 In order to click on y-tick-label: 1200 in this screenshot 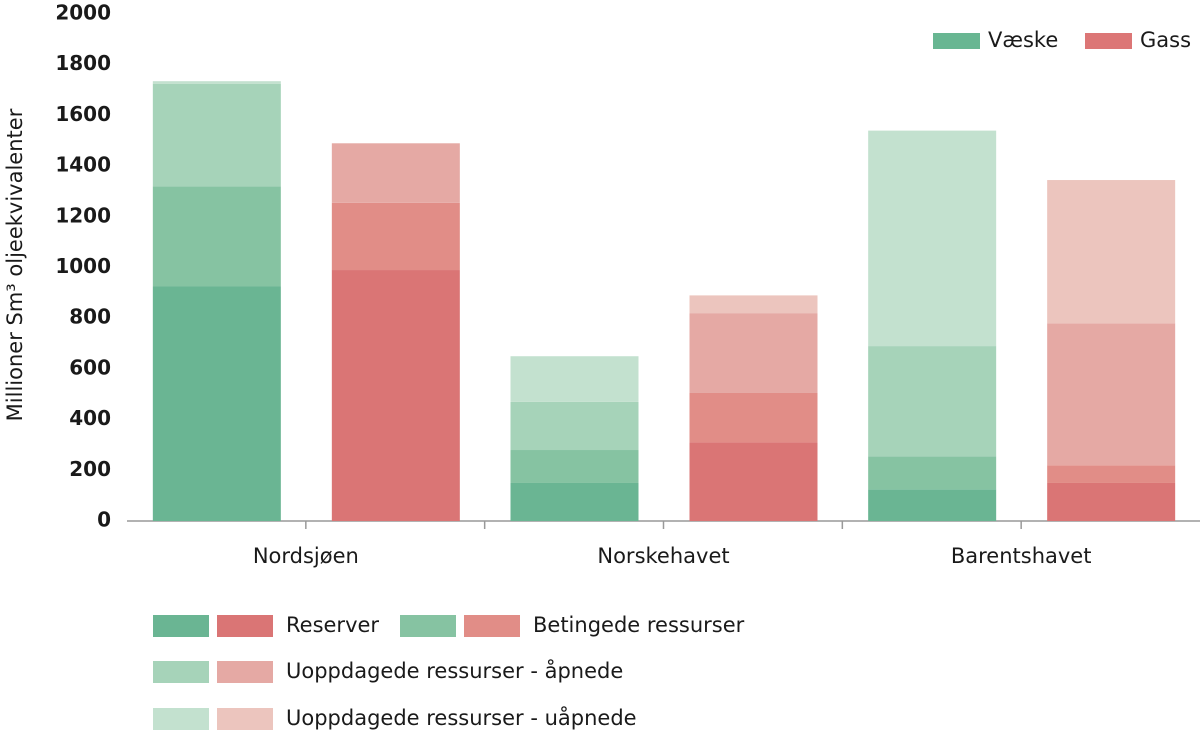, I will do `click(83, 215)`.